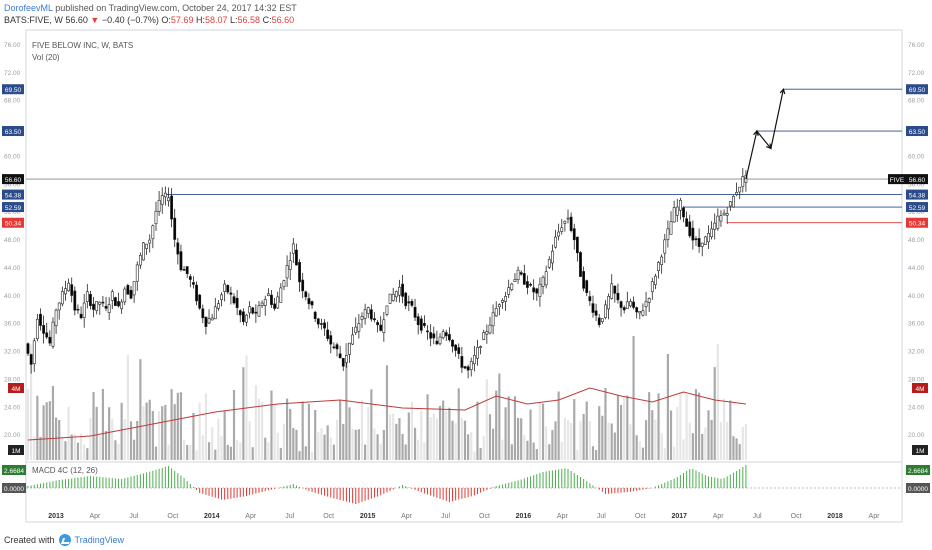 This screenshot has height=550, width=932. What do you see at coordinates (917, 179) in the screenshot?
I see `price-tag-right` at bounding box center [917, 179].